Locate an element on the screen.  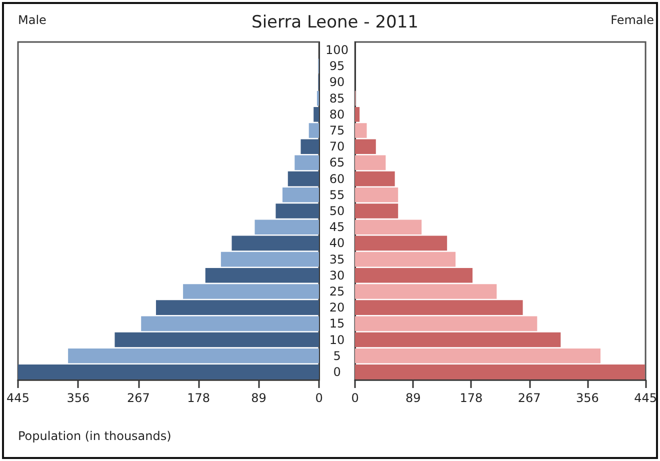
y-tick-label: 40 is located at coordinates (337, 243).